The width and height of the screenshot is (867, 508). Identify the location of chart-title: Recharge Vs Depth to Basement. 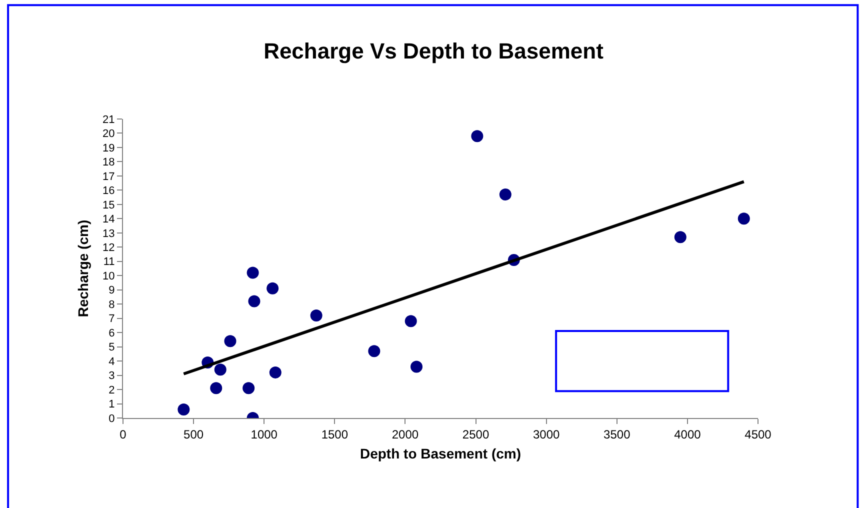
(434, 51).